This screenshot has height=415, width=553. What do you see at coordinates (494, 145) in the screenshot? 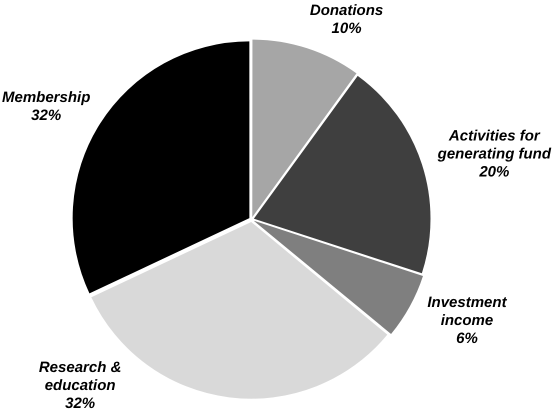
I see `slice-label: Activities for generating fund` at bounding box center [494, 145].